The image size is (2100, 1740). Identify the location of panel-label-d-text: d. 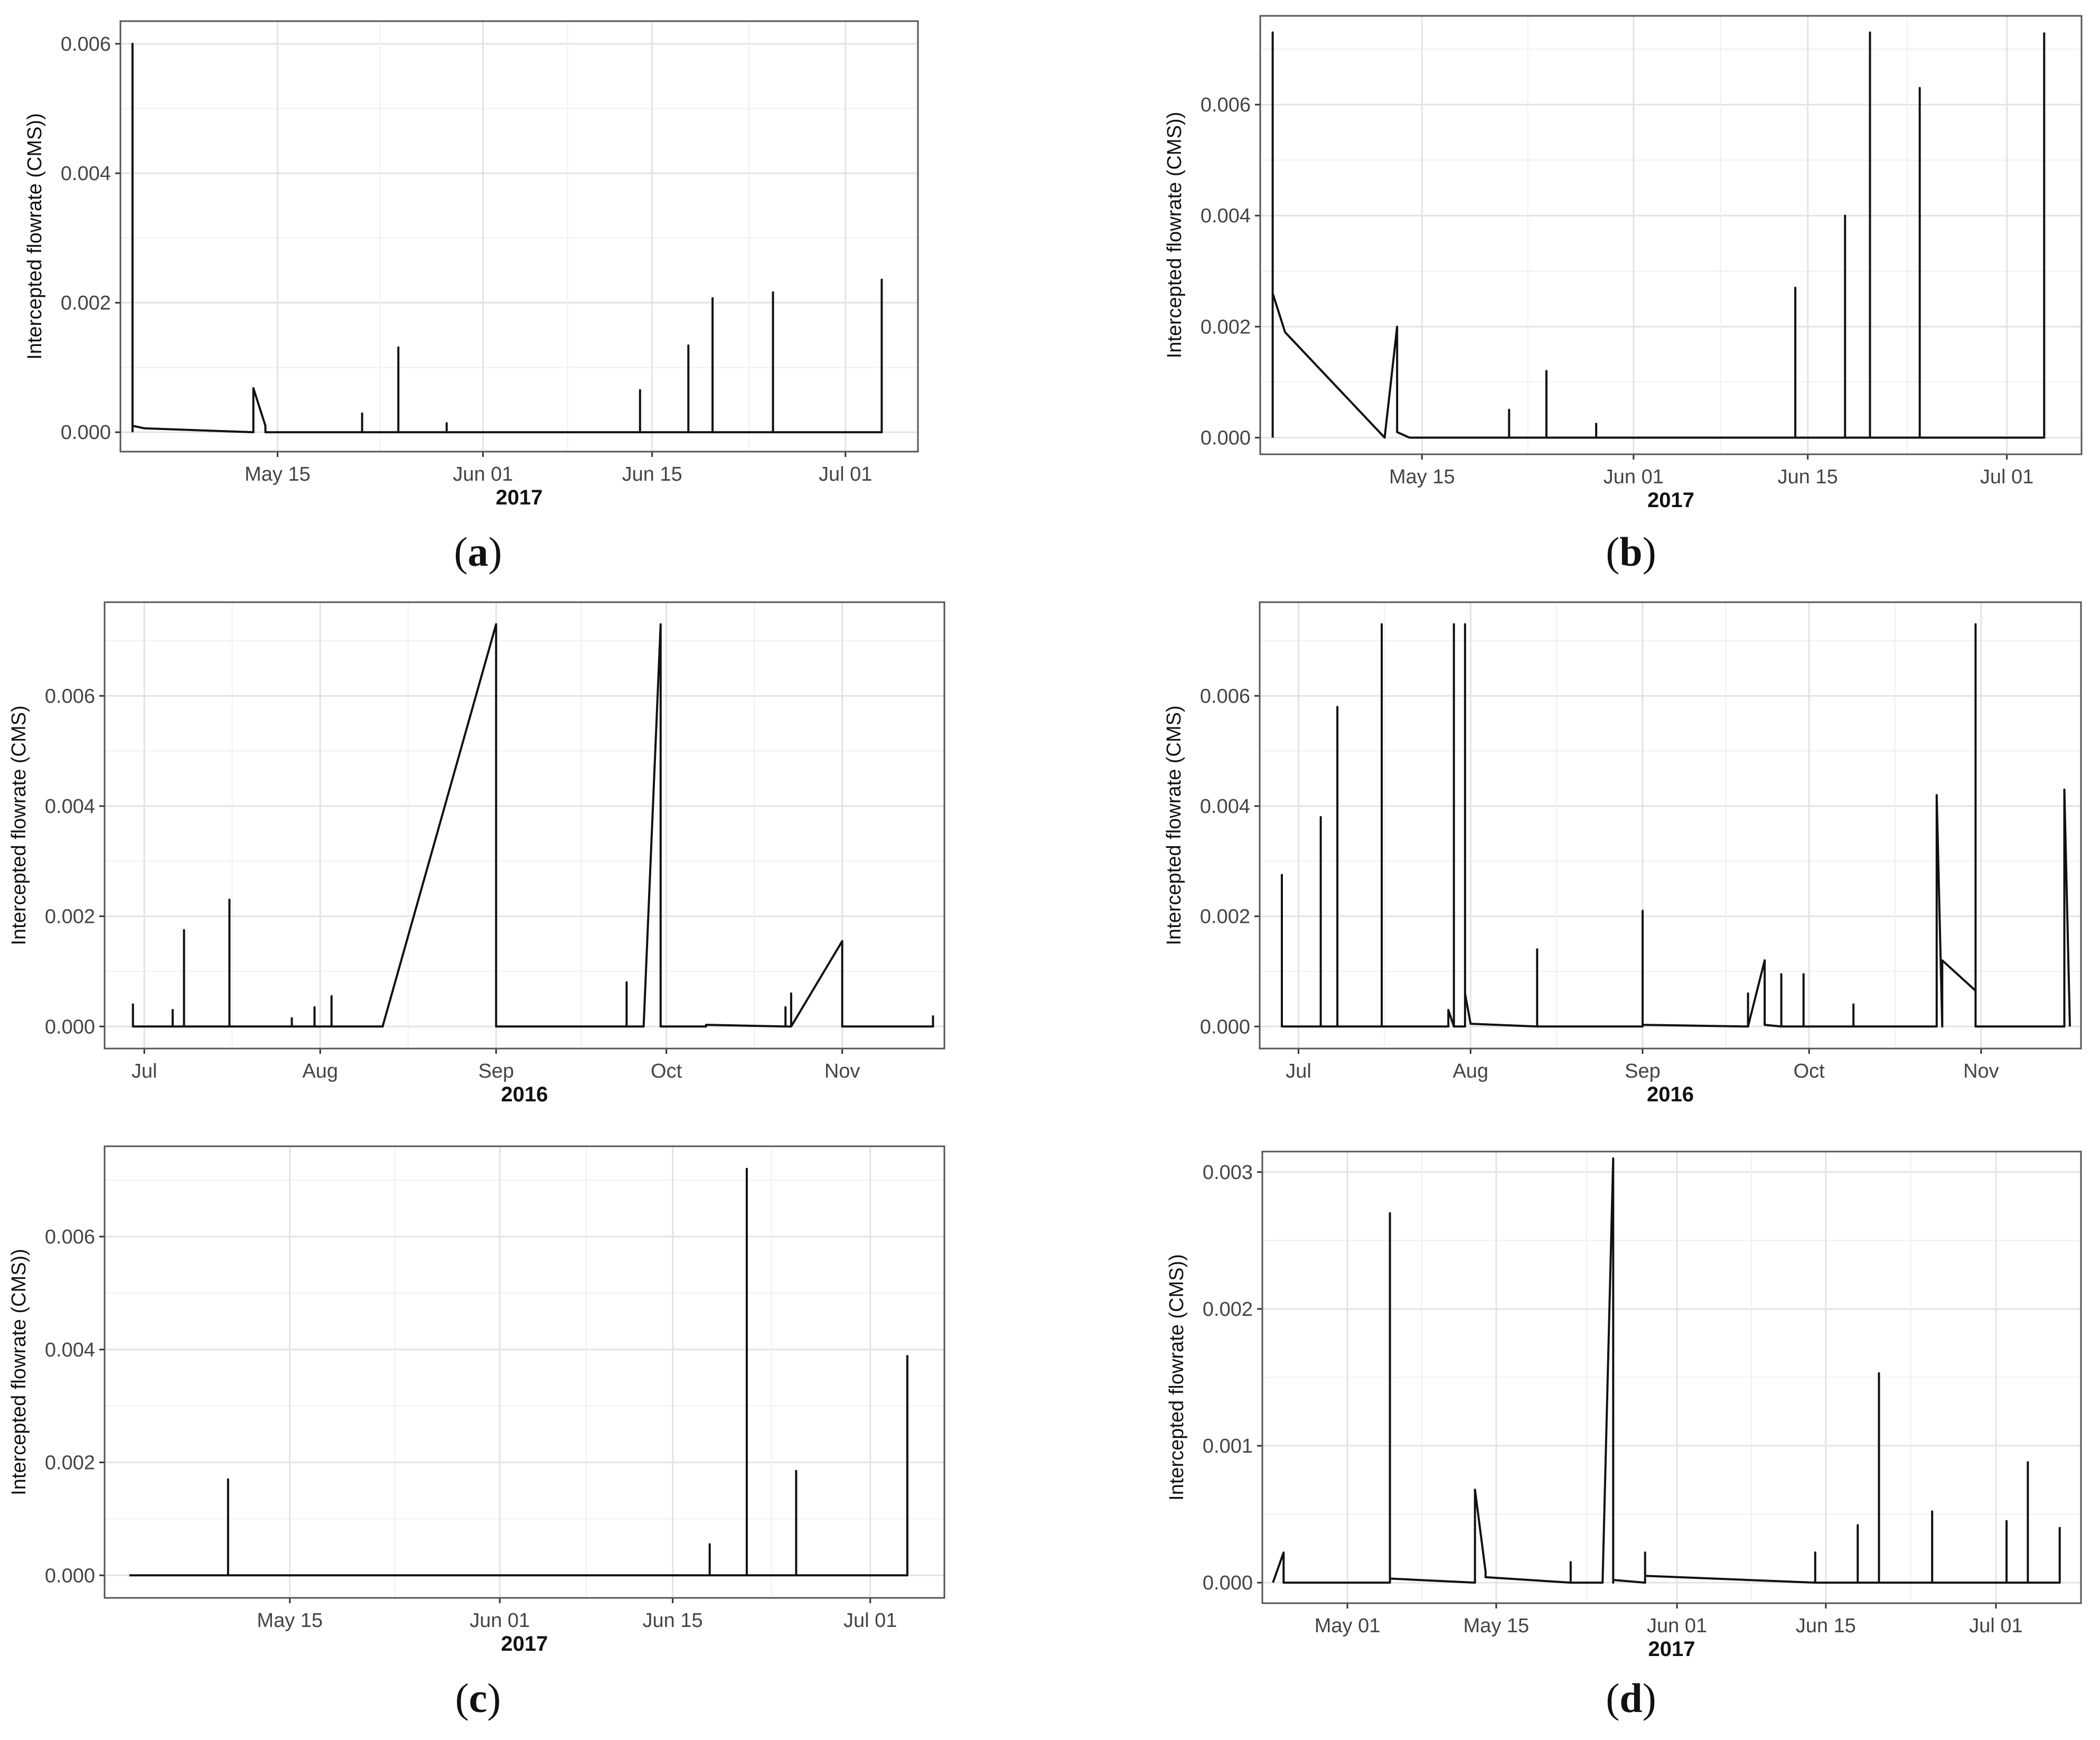
(1631, 1698).